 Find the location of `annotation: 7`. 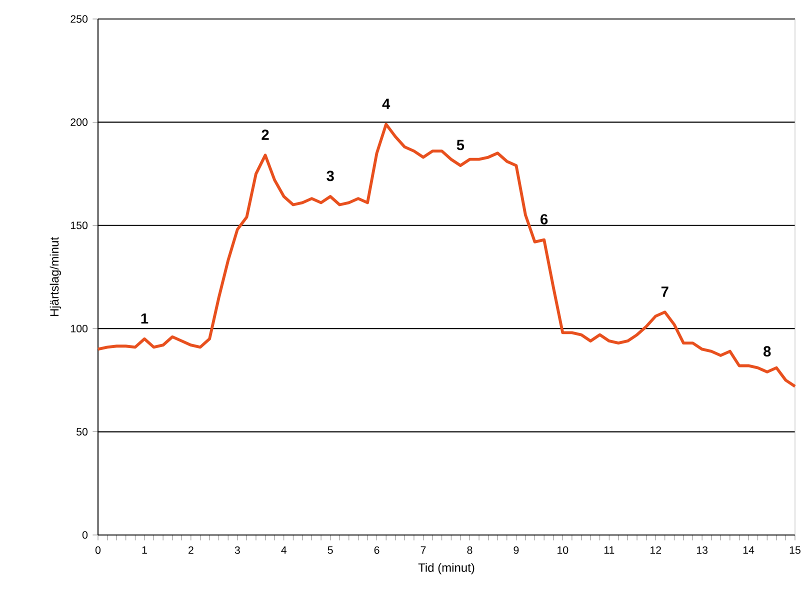

annotation: 7 is located at coordinates (664, 291).